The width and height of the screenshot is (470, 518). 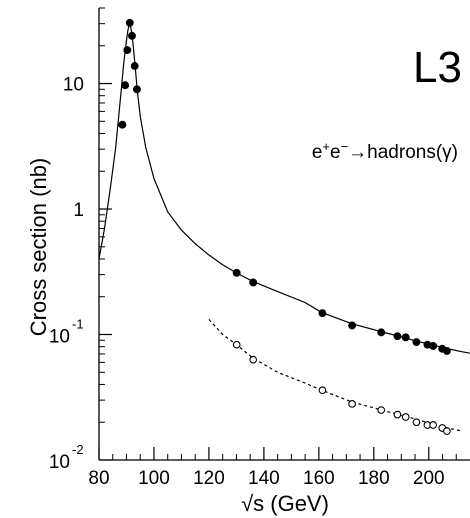 I want to click on annotation-superscript: +, so click(x=326, y=146).